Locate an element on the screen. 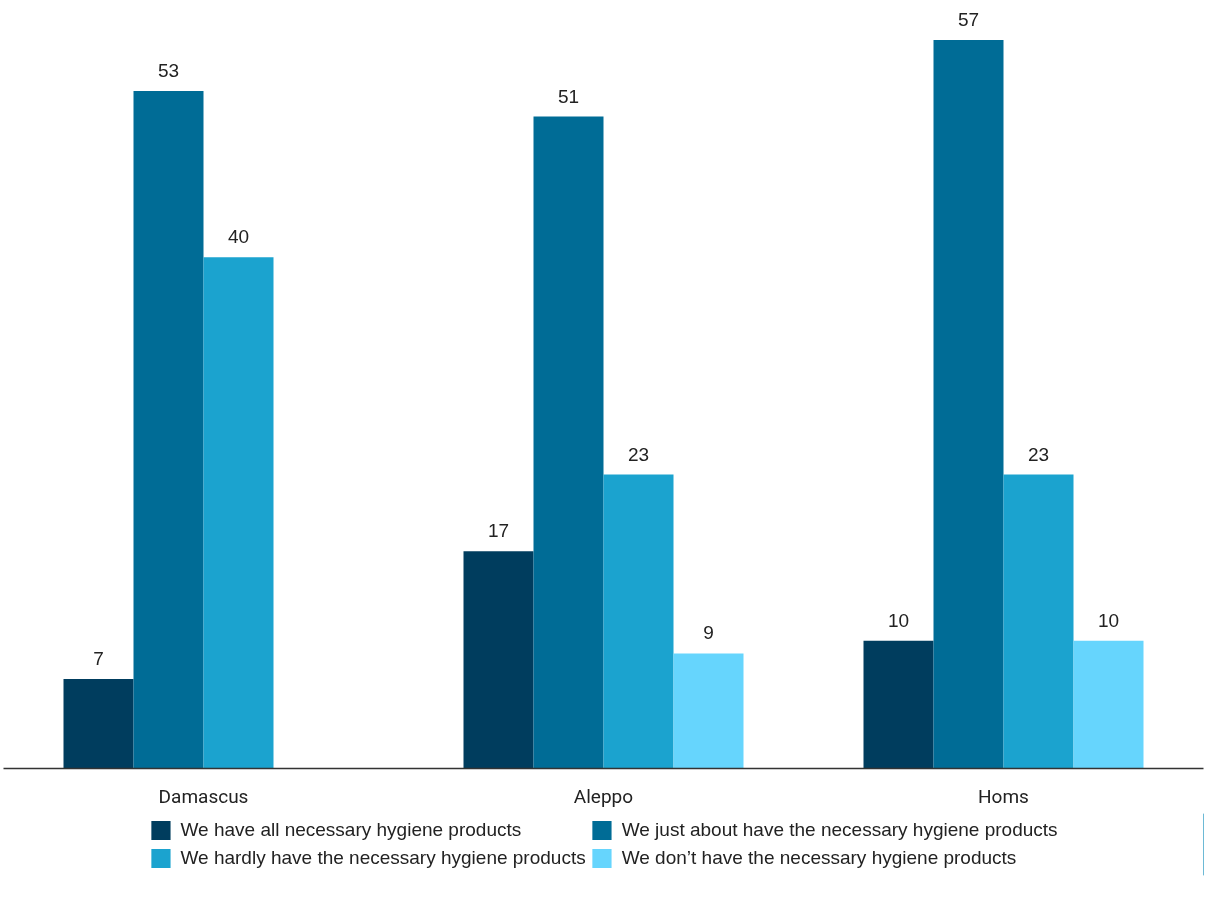  data-label: 9 is located at coordinates (708, 633).